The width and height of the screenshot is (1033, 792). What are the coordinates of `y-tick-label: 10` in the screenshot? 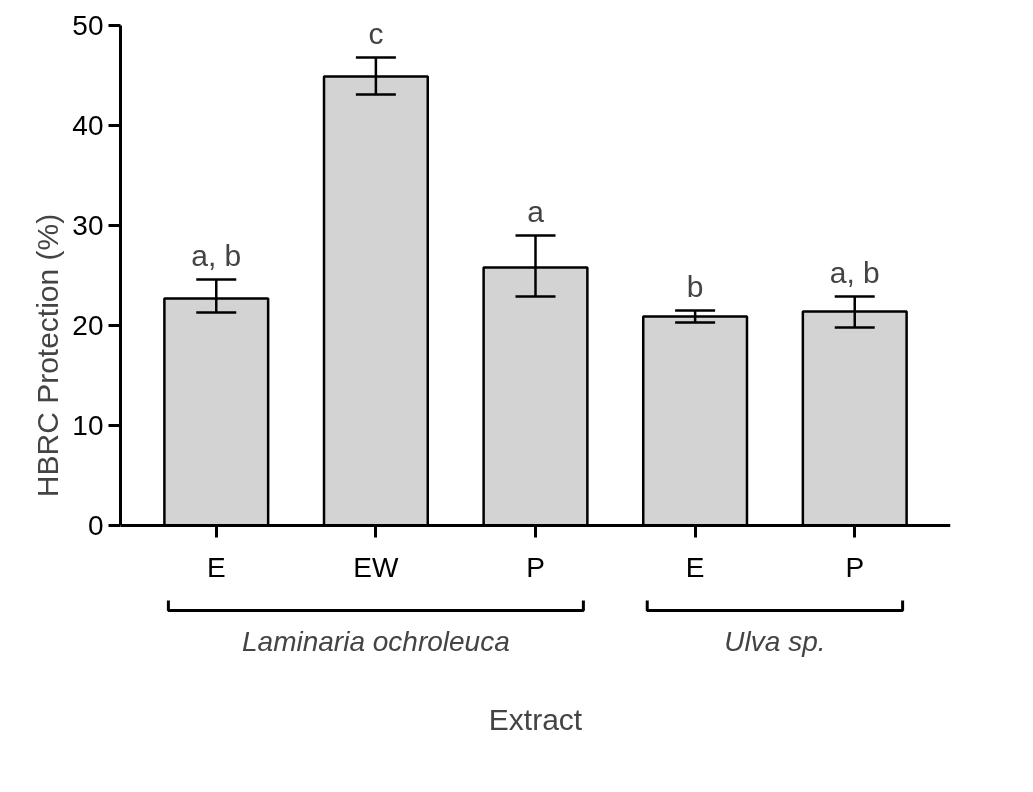 It's located at (88, 425).